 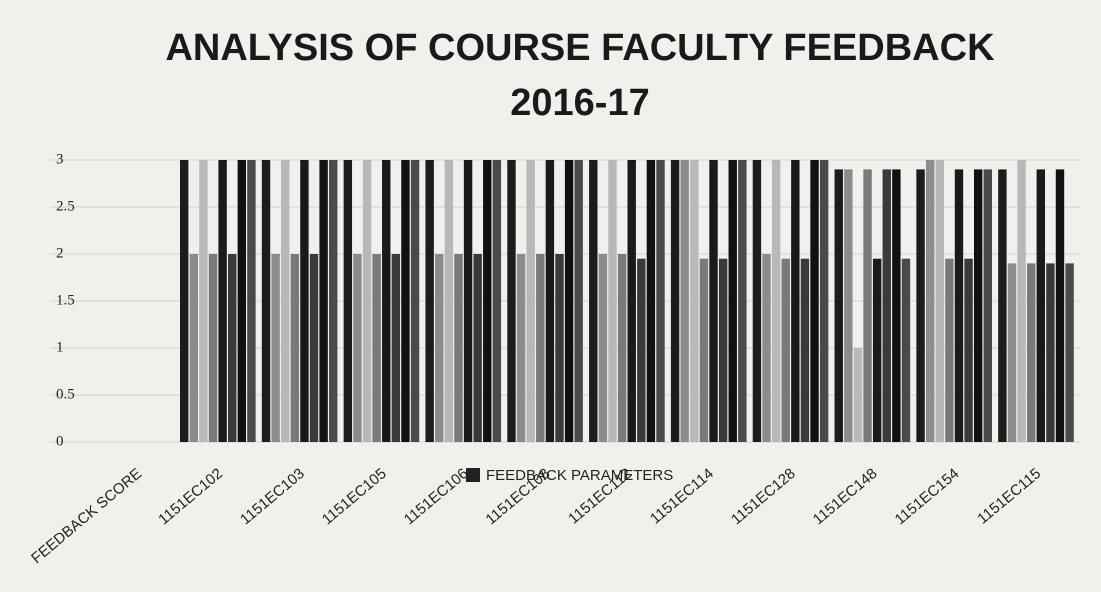 What do you see at coordinates (580, 48) in the screenshot?
I see `chart-title: ANALYSIS OF COURSE FACULTY FEEDBACK` at bounding box center [580, 48].